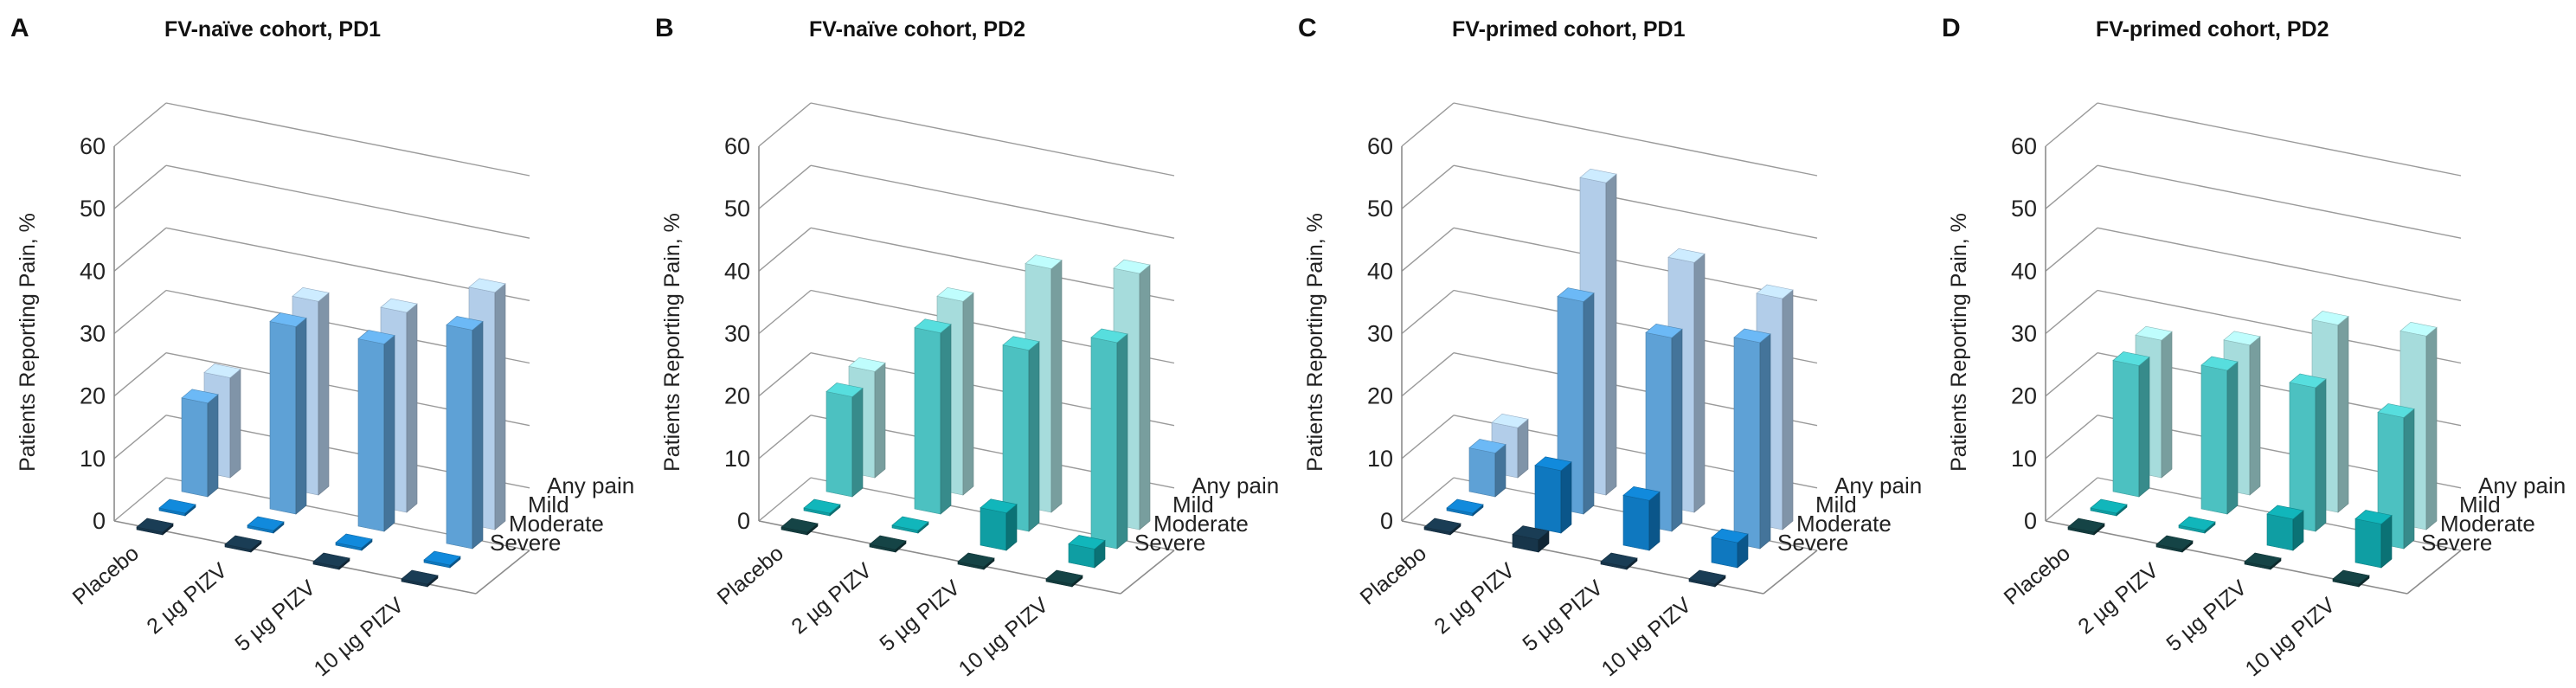 This screenshot has height=688, width=2576. What do you see at coordinates (664, 28) in the screenshot?
I see `panel-letter: B` at bounding box center [664, 28].